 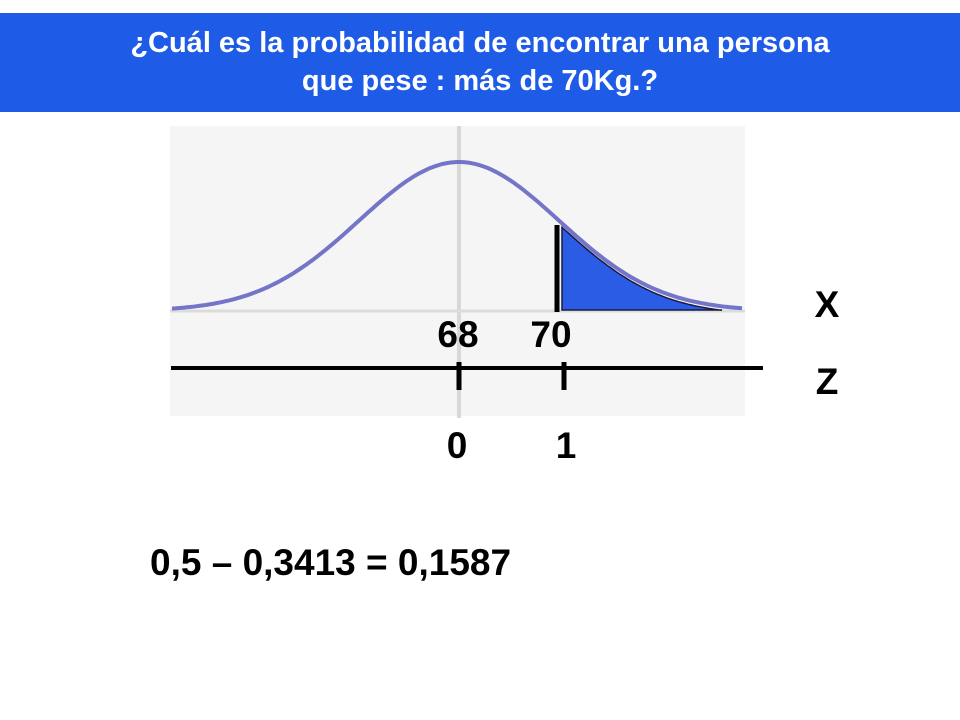 What do you see at coordinates (827, 381) in the screenshot?
I see `z-axis-label: Z` at bounding box center [827, 381].